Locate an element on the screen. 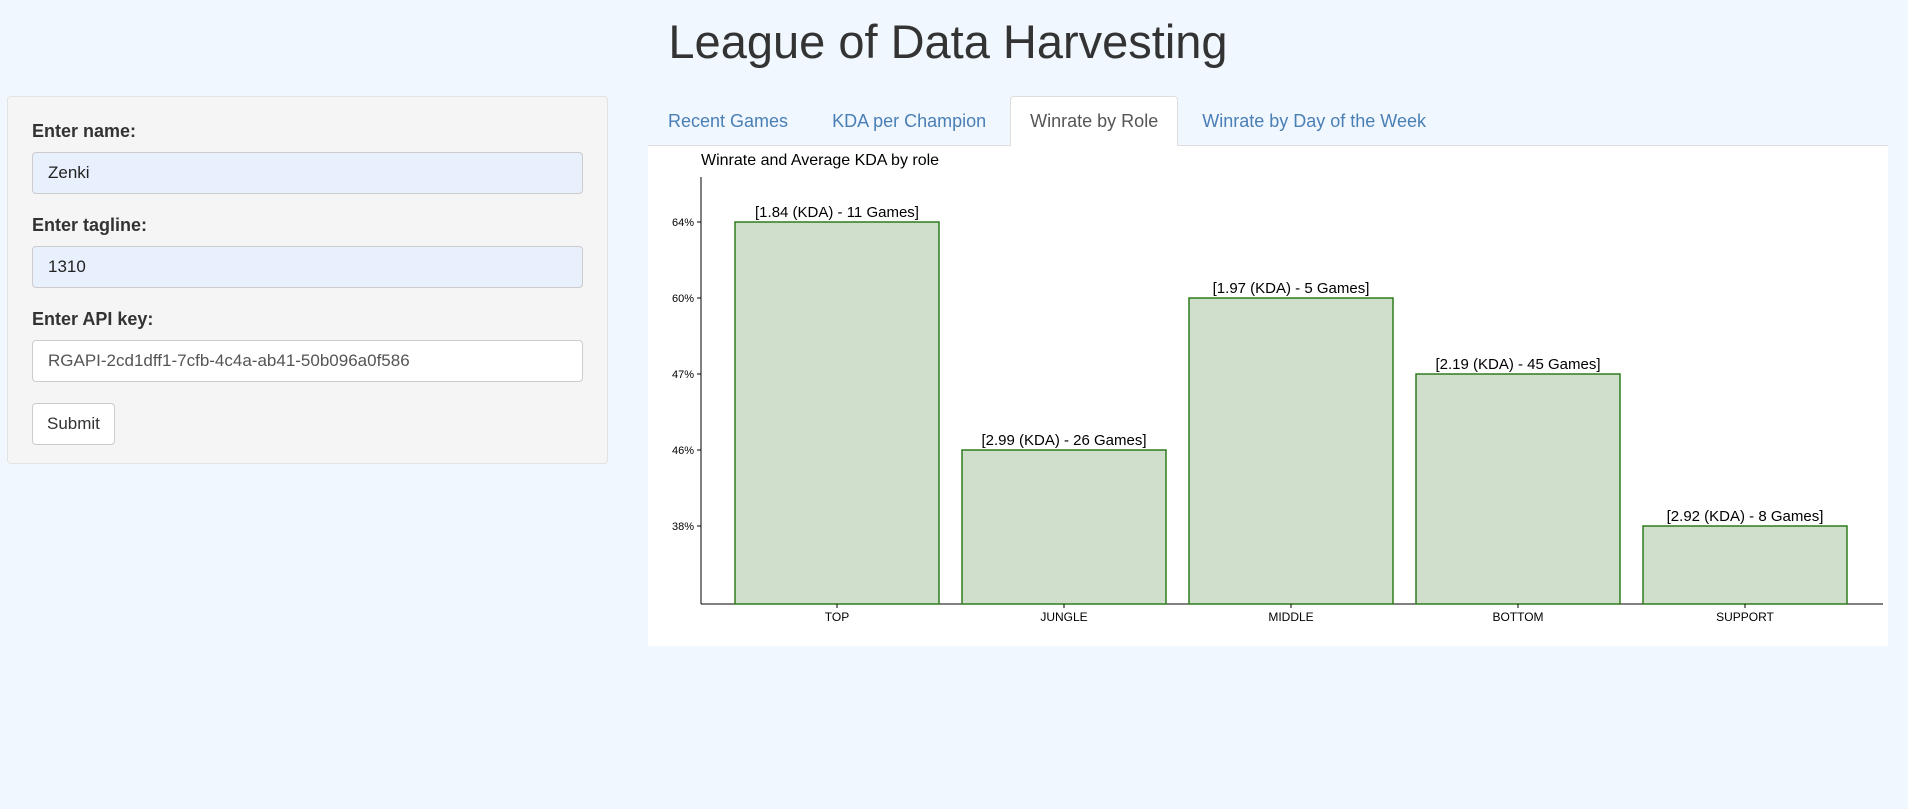  x-tick-label: MIDDLE is located at coordinates (1290, 617).